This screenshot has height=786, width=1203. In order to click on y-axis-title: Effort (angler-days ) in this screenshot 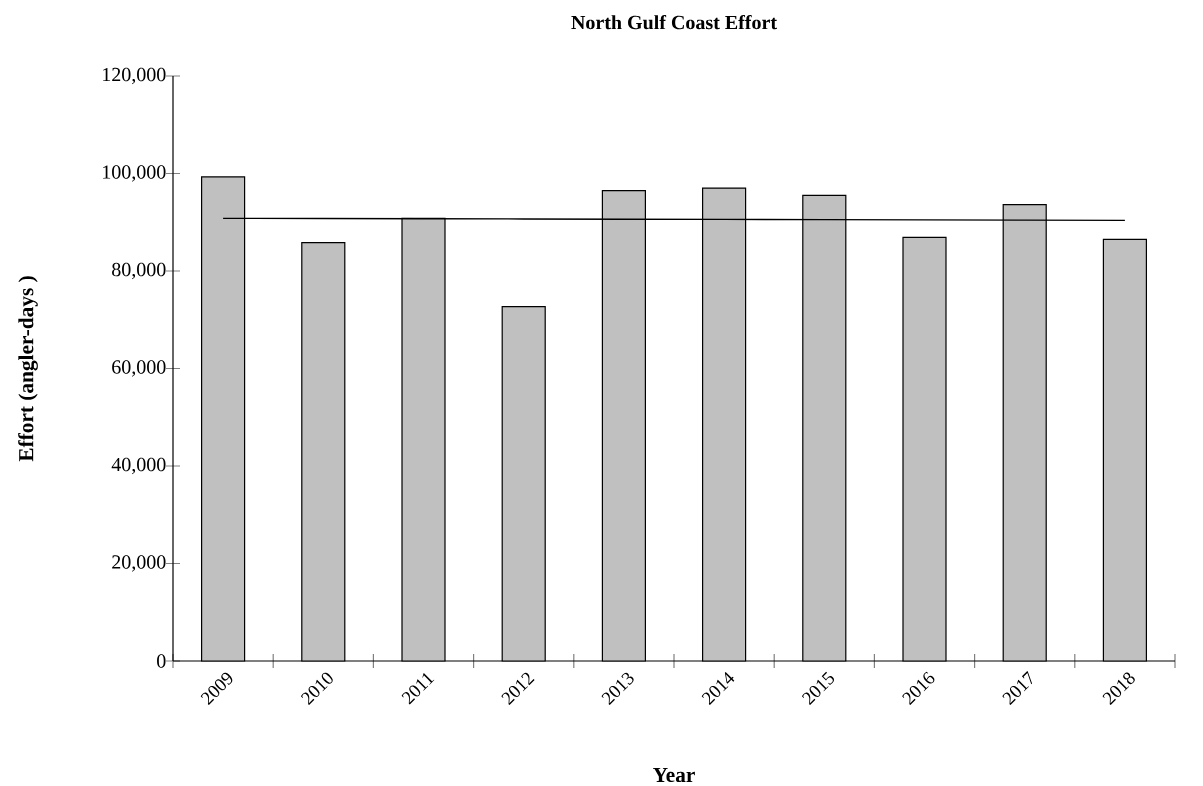, I will do `click(28, 369)`.